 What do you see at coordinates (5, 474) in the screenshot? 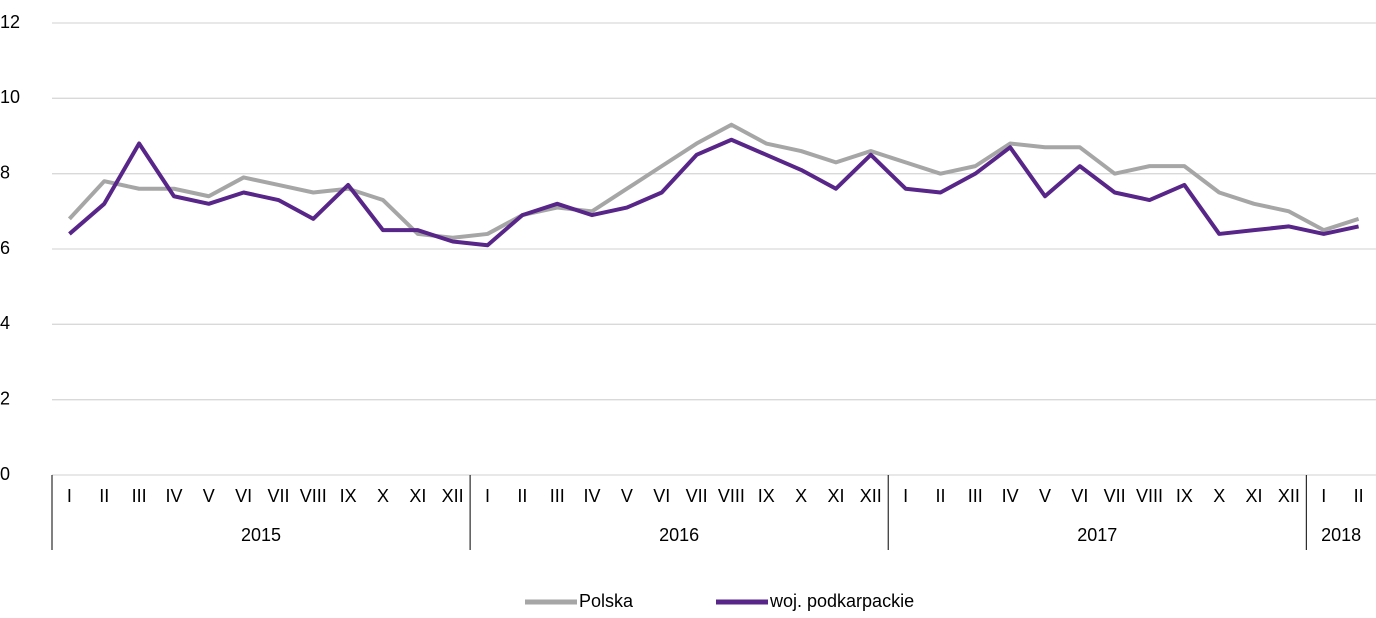
I see `y-tick-label: 0` at bounding box center [5, 474].